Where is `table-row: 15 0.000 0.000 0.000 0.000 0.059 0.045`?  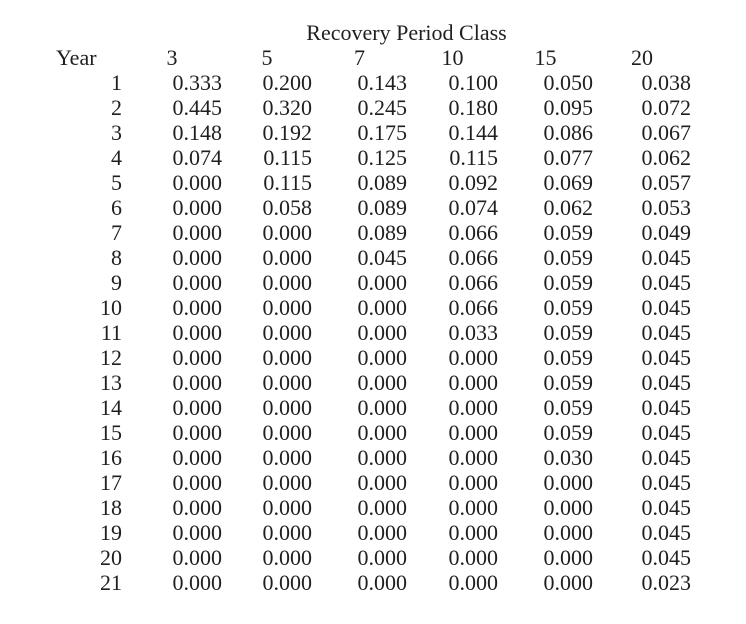 table-row: 15 0.000 0.000 0.000 0.000 0.059 0.045 is located at coordinates (345, 432).